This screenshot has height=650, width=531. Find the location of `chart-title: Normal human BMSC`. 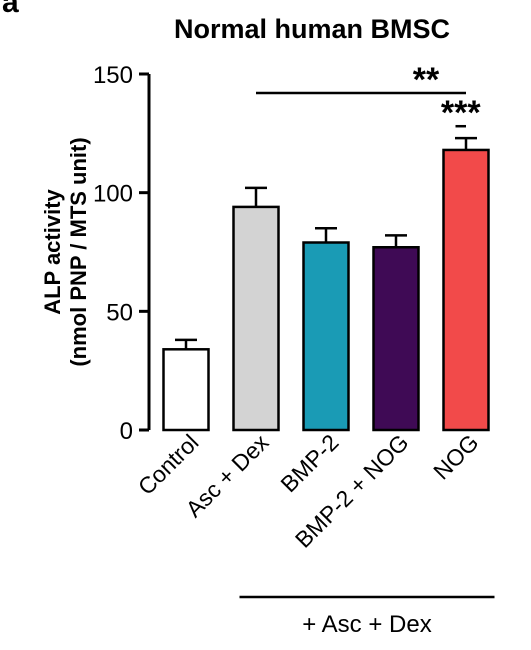

chart-title: Normal human BMSC is located at coordinates (312, 29).